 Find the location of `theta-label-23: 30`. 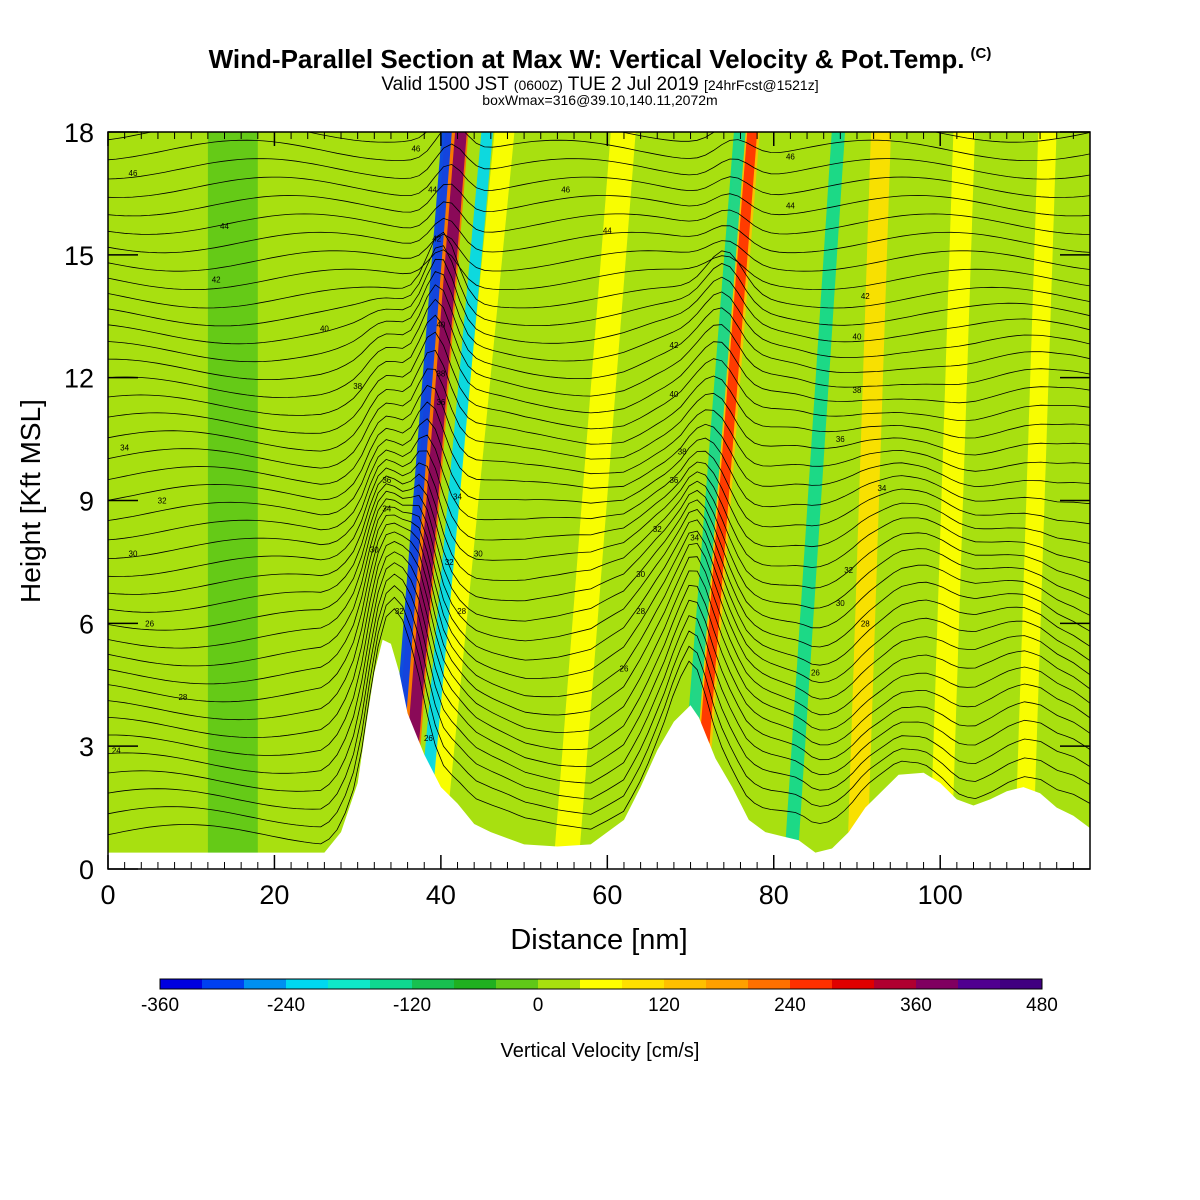

theta-label-23: 30 is located at coordinates (374, 550).